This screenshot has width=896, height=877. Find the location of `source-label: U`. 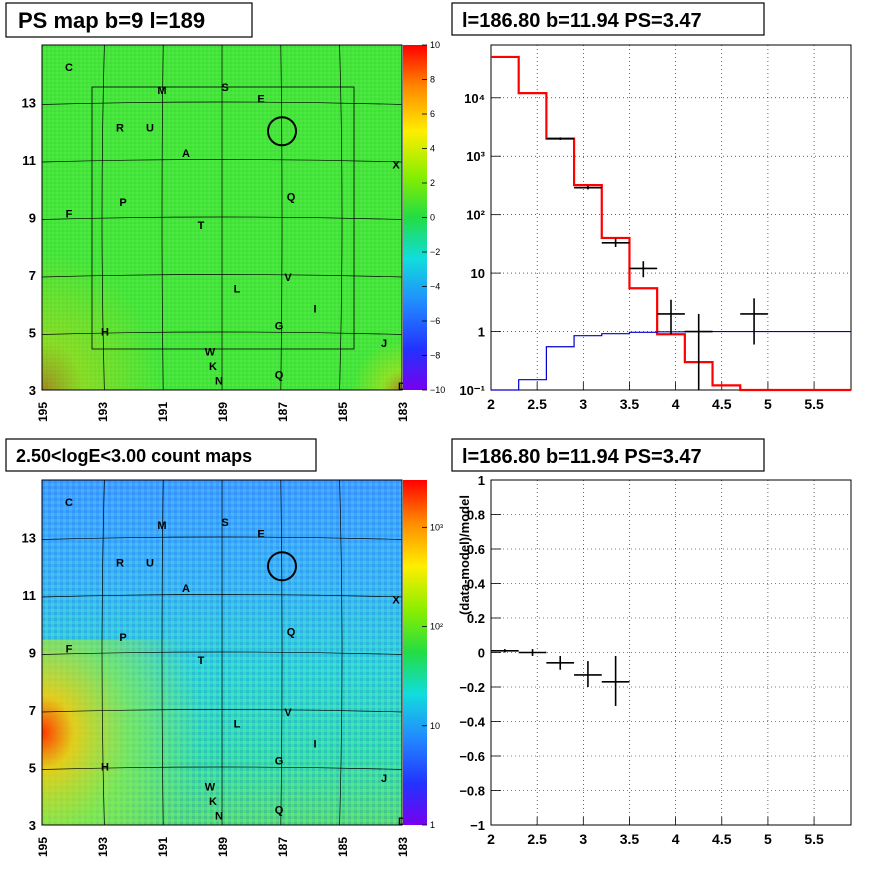

source-label: U is located at coordinates (150, 563).